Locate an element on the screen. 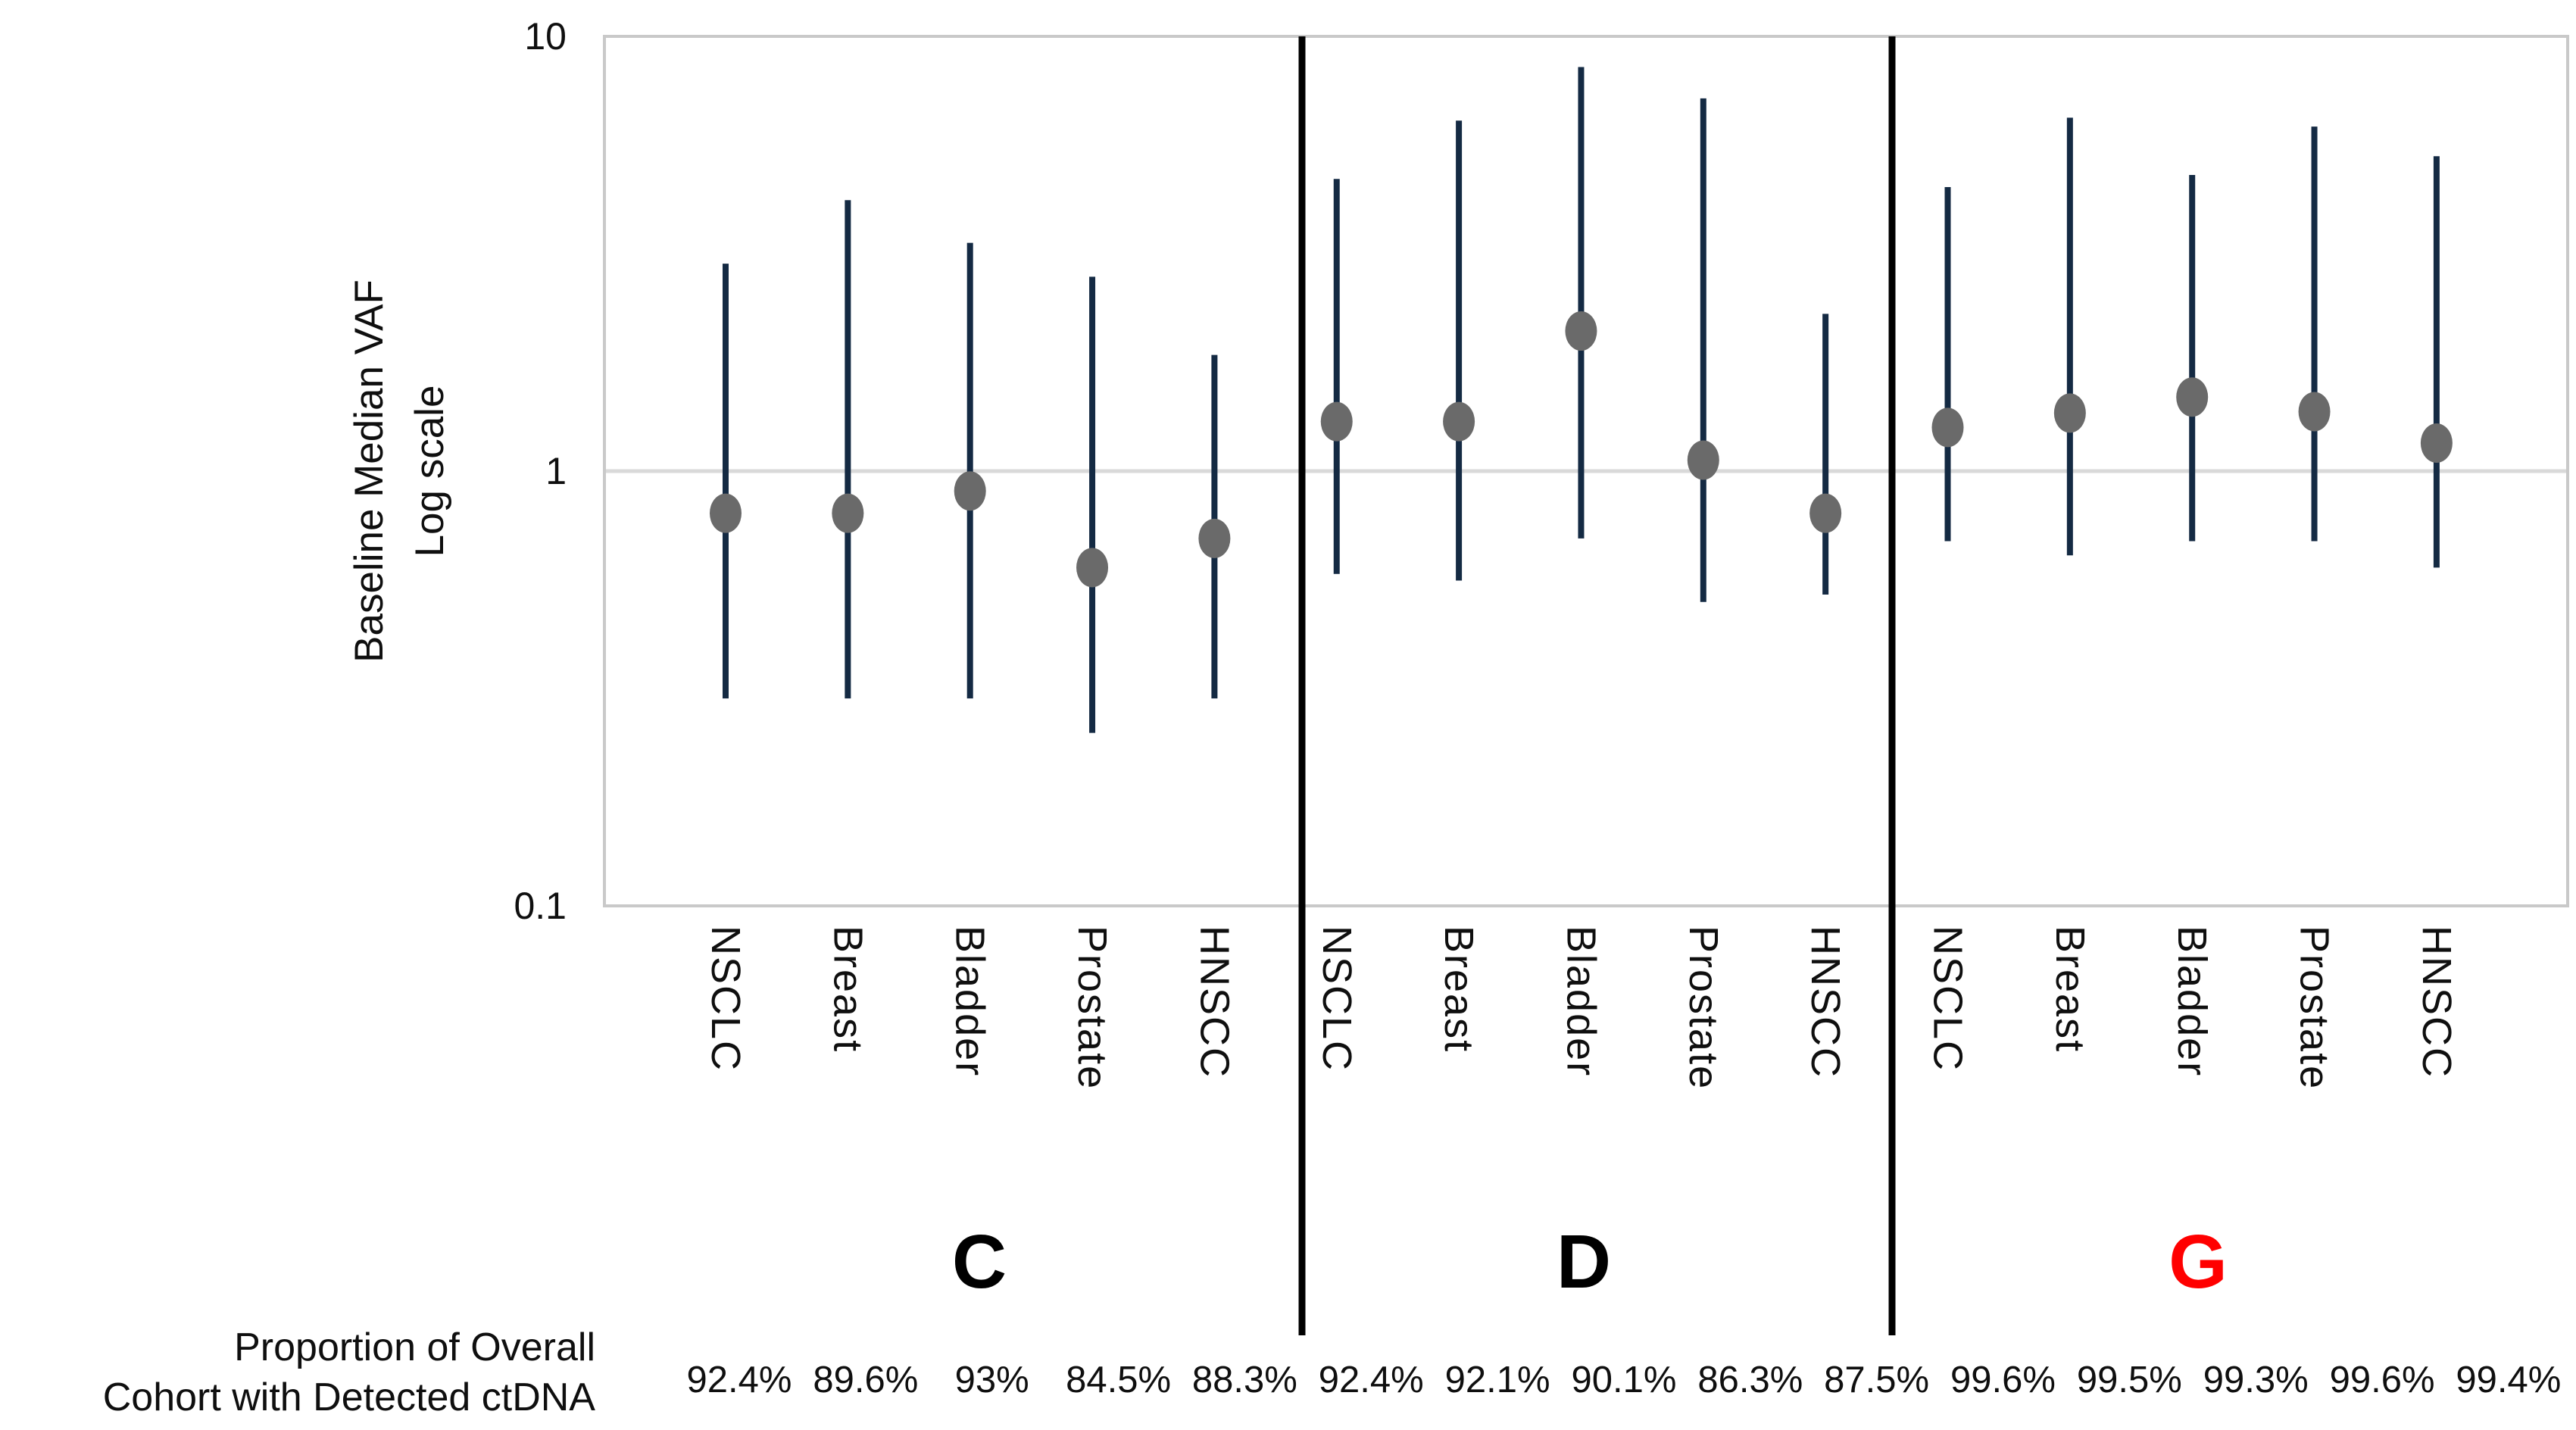 Image resolution: width=2576 pixels, height=1430 pixels. x-tick-label-D-NSCLC: NSCLC is located at coordinates (1336, 999).